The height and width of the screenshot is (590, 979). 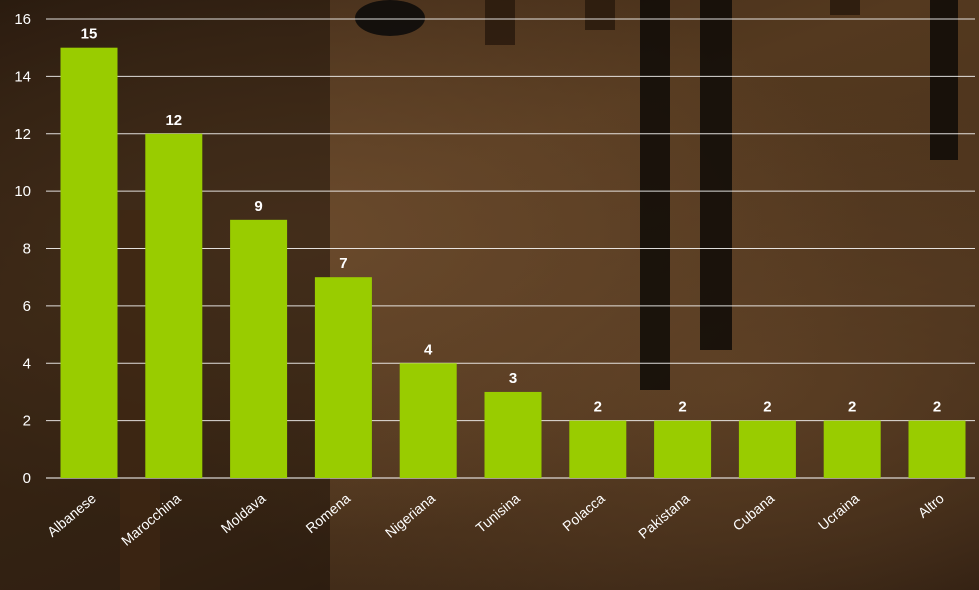 What do you see at coordinates (598, 449) in the screenshot?
I see `bar-polacca` at bounding box center [598, 449].